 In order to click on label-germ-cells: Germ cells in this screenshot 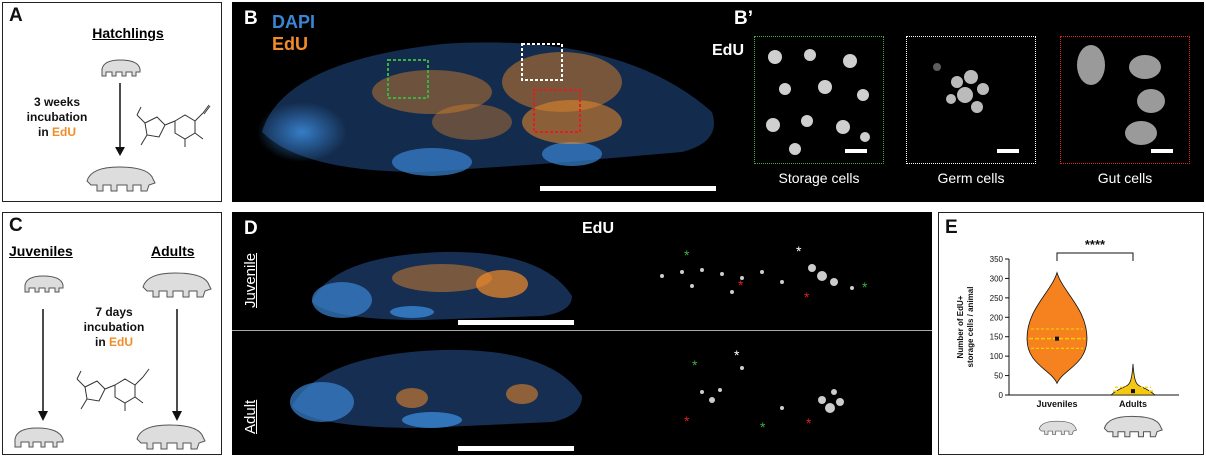, I will do `click(971, 178)`.